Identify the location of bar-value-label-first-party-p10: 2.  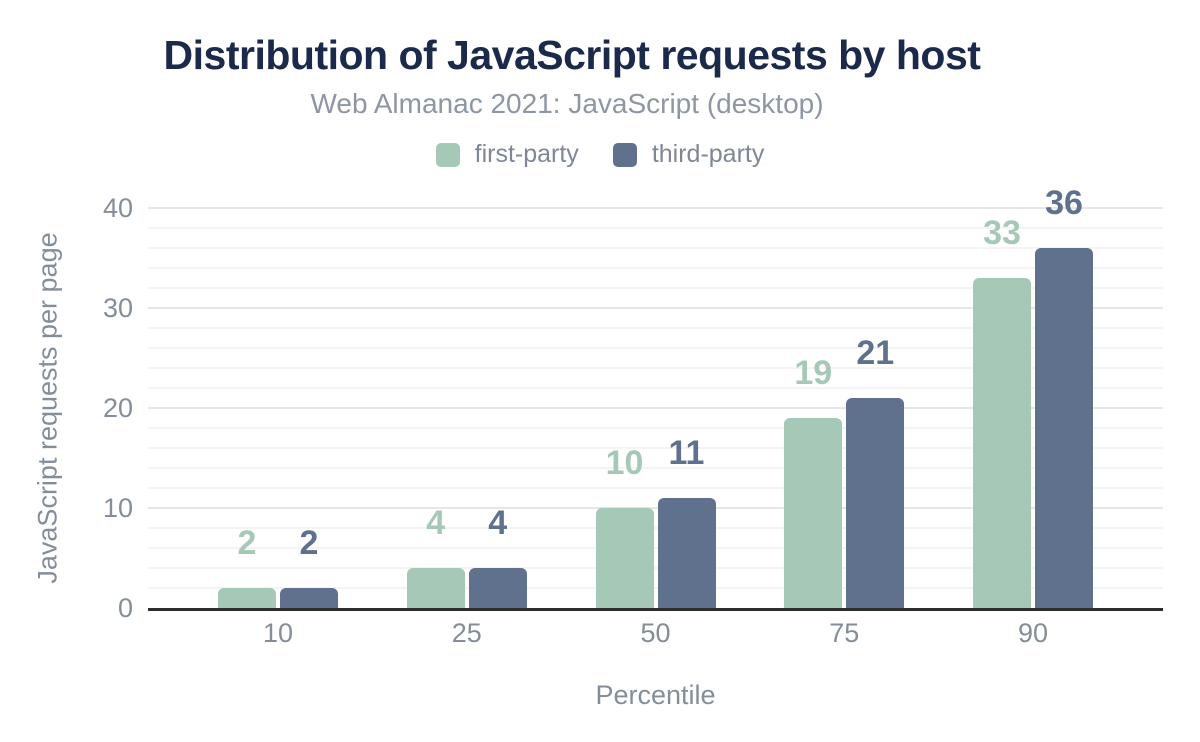
(247, 543).